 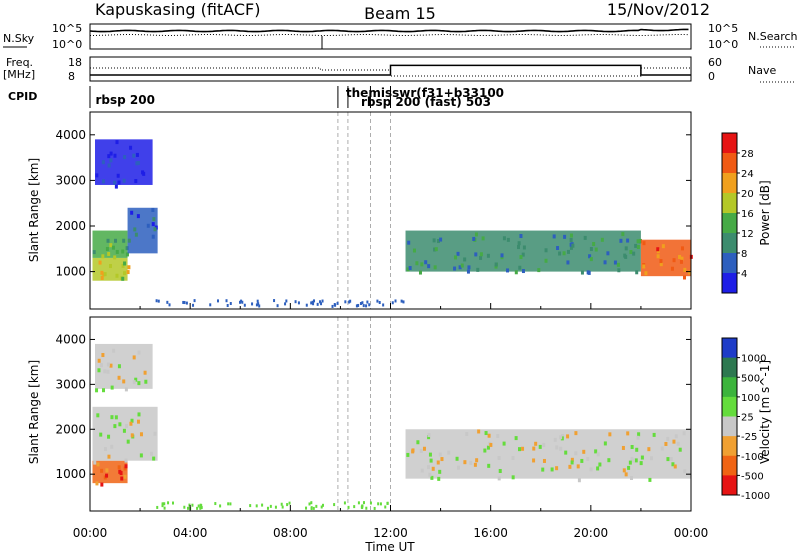 What do you see at coordinates (744, 254) in the screenshot?
I see `power-colorbar-label-1: 8` at bounding box center [744, 254].